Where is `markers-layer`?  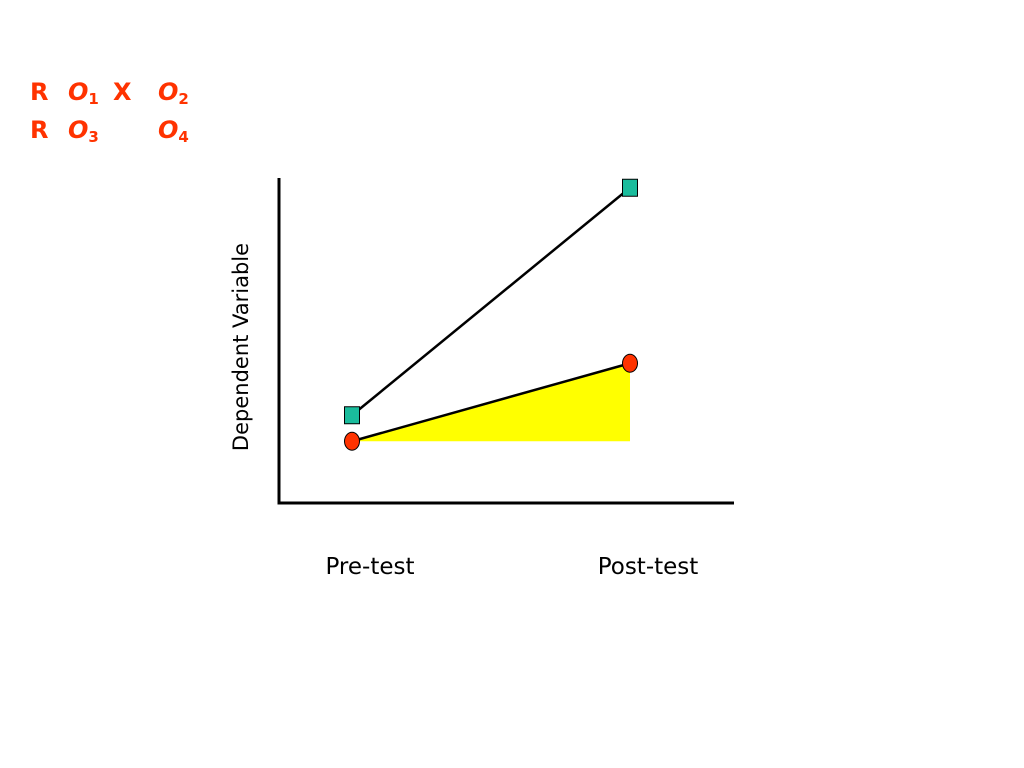
markers-layer is located at coordinates (491, 314).